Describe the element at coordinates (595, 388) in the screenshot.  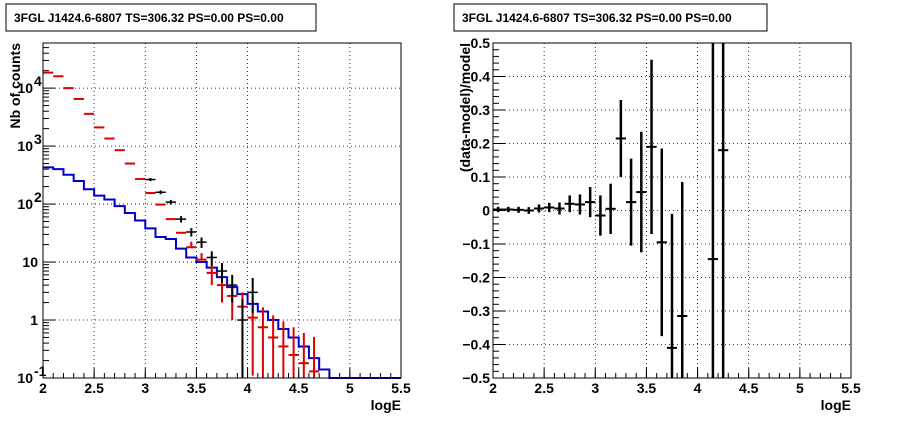
I see `right-x-tick-label: 3` at that location.